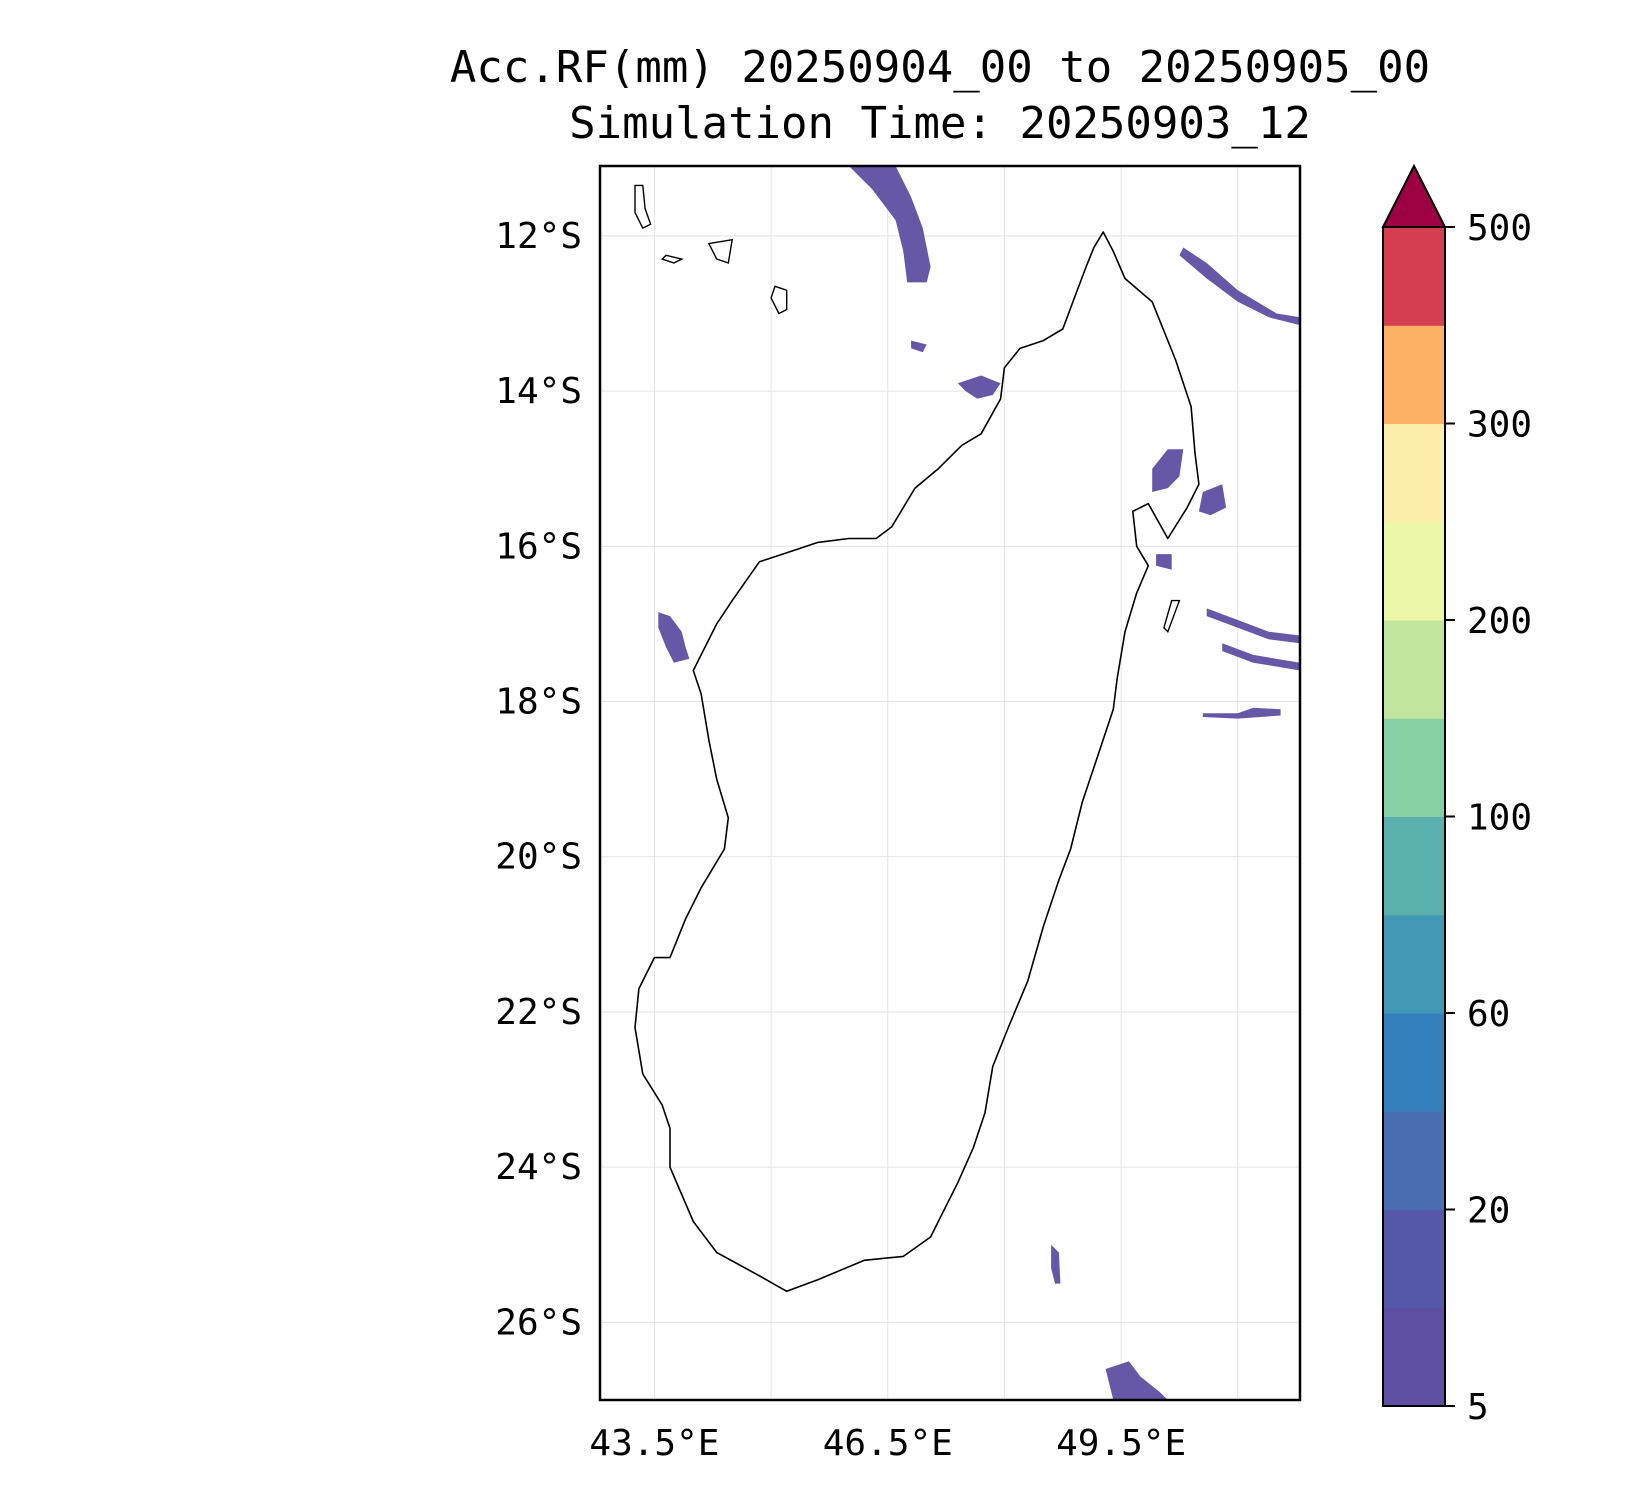  I want to click on rain-patch-east-coast-patch2, so click(1212, 500).